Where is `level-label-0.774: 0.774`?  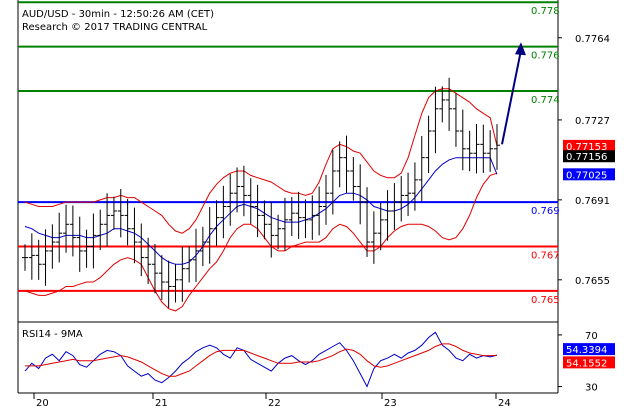
level-label-0.774: 0.774 is located at coordinates (545, 100).